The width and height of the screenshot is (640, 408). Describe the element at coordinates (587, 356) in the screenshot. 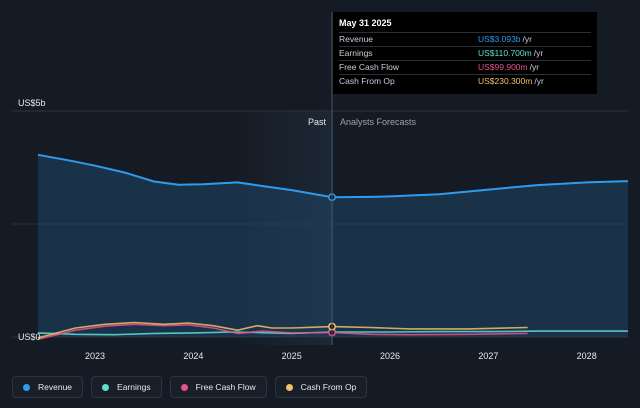

I see `x-tick-label: 2028` at that location.